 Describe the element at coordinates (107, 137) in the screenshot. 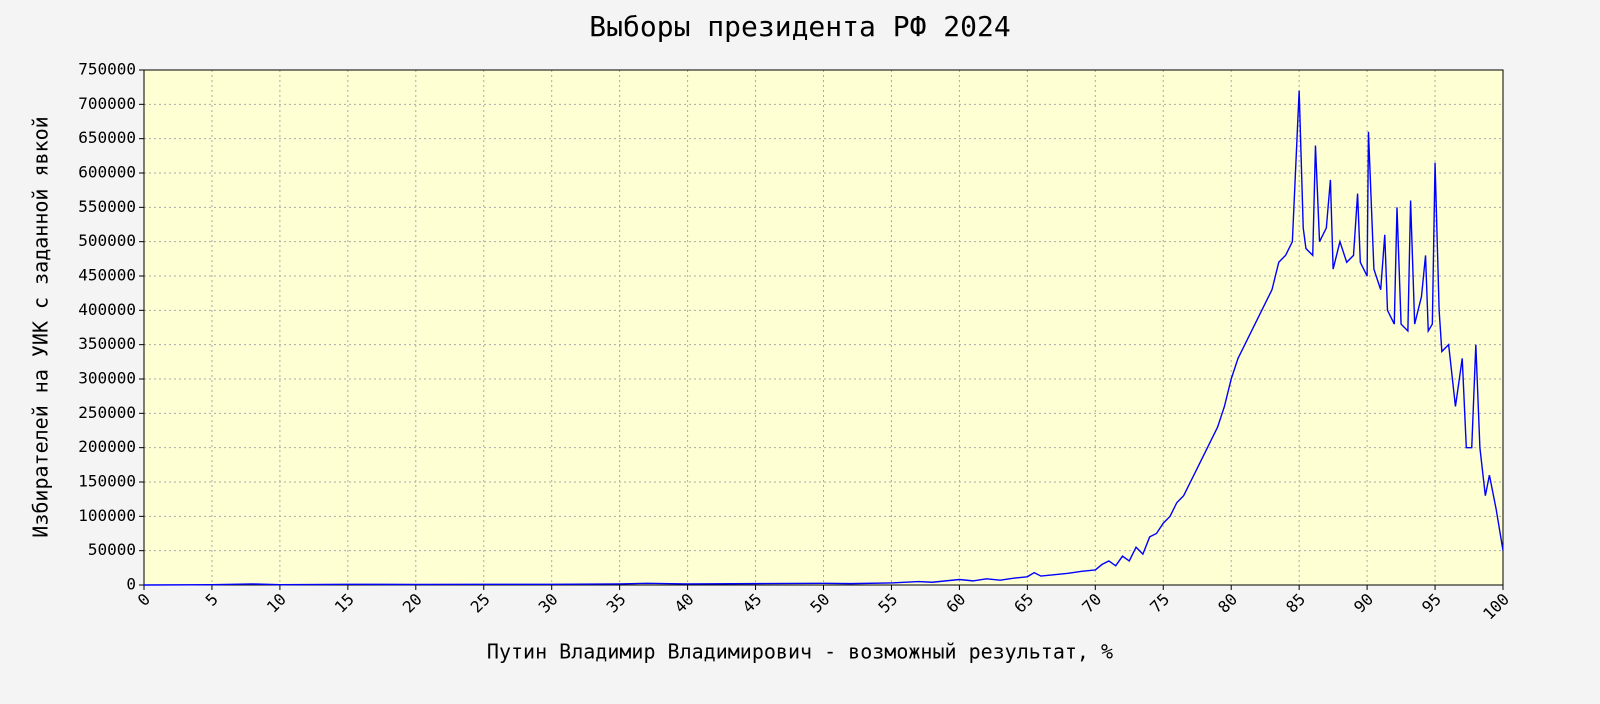

I see `y-tick-label: 650000` at that location.